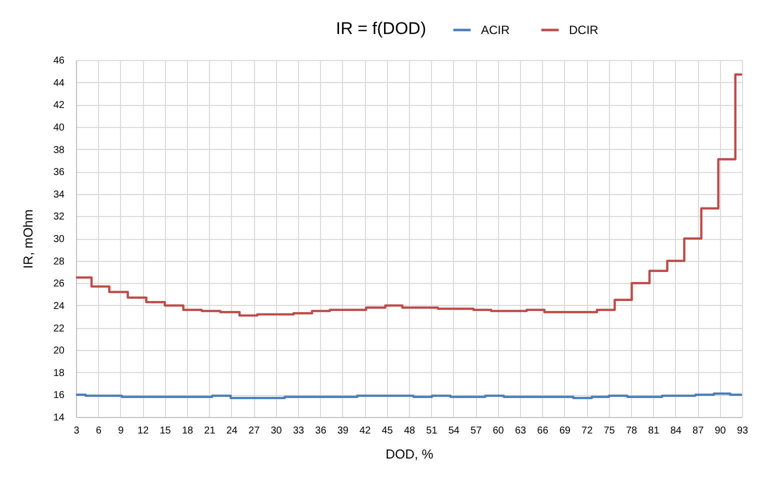 The image size is (762, 482). What do you see at coordinates (59, 150) in the screenshot?
I see `y-tick-label: 38` at bounding box center [59, 150].